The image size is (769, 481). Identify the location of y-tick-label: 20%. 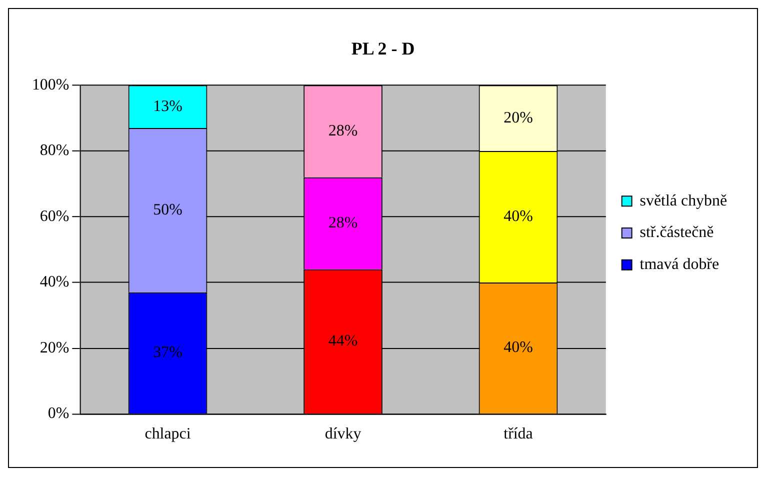
(55, 347).